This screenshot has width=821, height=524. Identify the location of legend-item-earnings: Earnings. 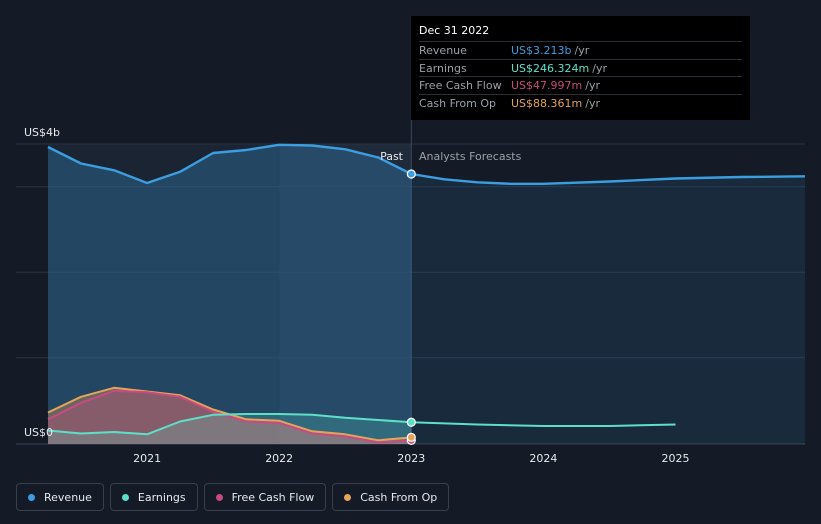
(153, 497).